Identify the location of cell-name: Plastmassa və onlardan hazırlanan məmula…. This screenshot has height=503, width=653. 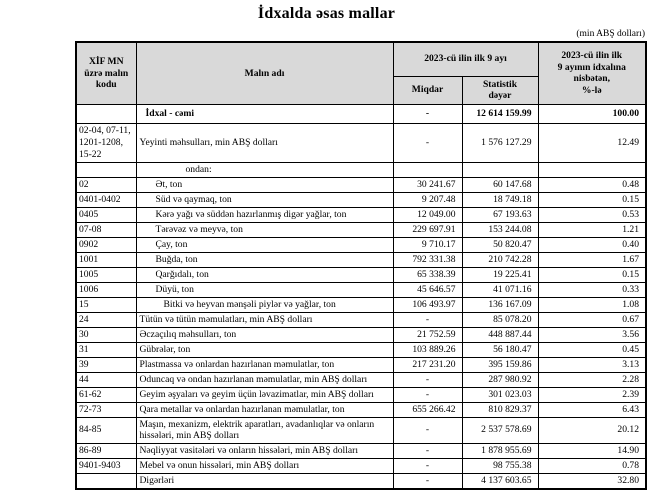
(264, 364).